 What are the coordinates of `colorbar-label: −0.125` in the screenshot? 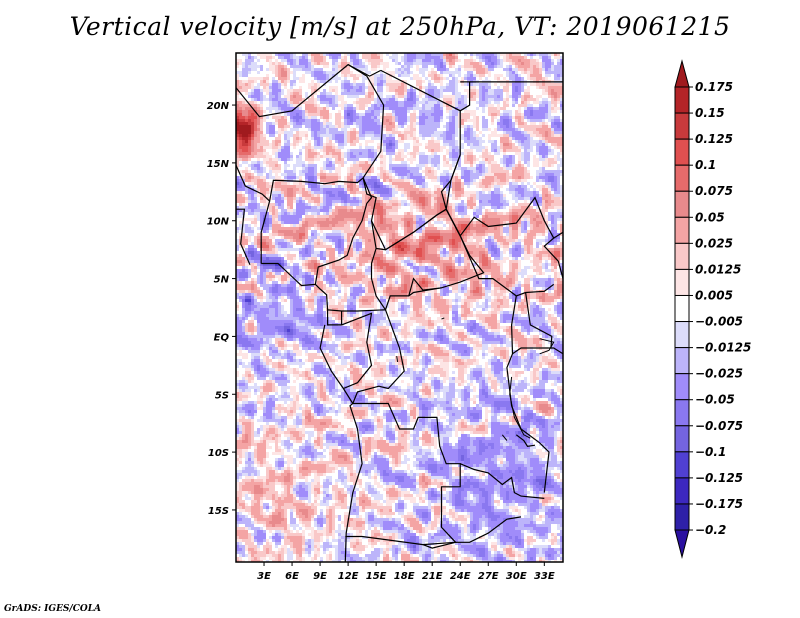 It's located at (719, 478).